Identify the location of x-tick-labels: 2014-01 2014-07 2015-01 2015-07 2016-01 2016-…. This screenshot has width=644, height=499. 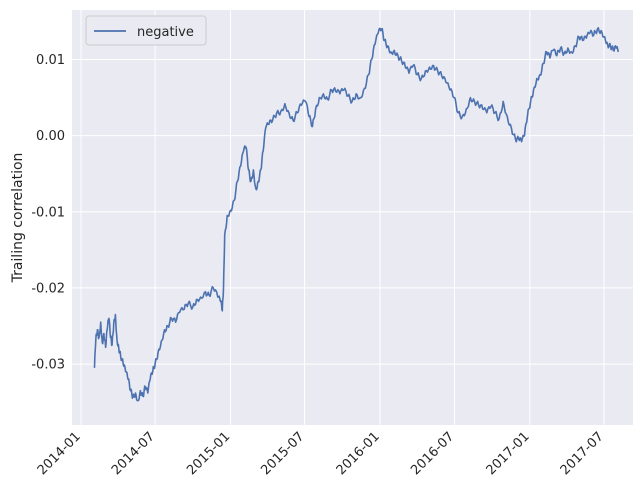
(321, 453).